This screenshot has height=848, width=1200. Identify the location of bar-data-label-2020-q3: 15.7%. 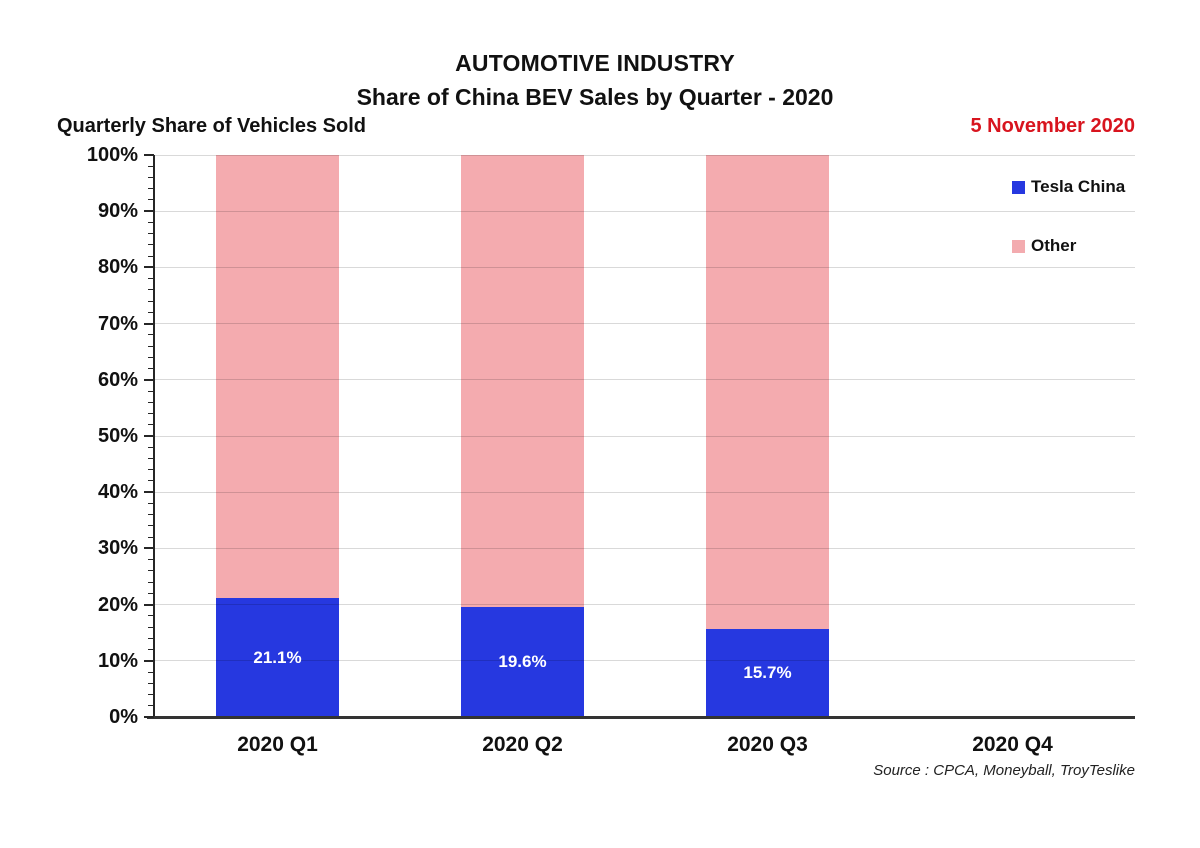
(767, 672).